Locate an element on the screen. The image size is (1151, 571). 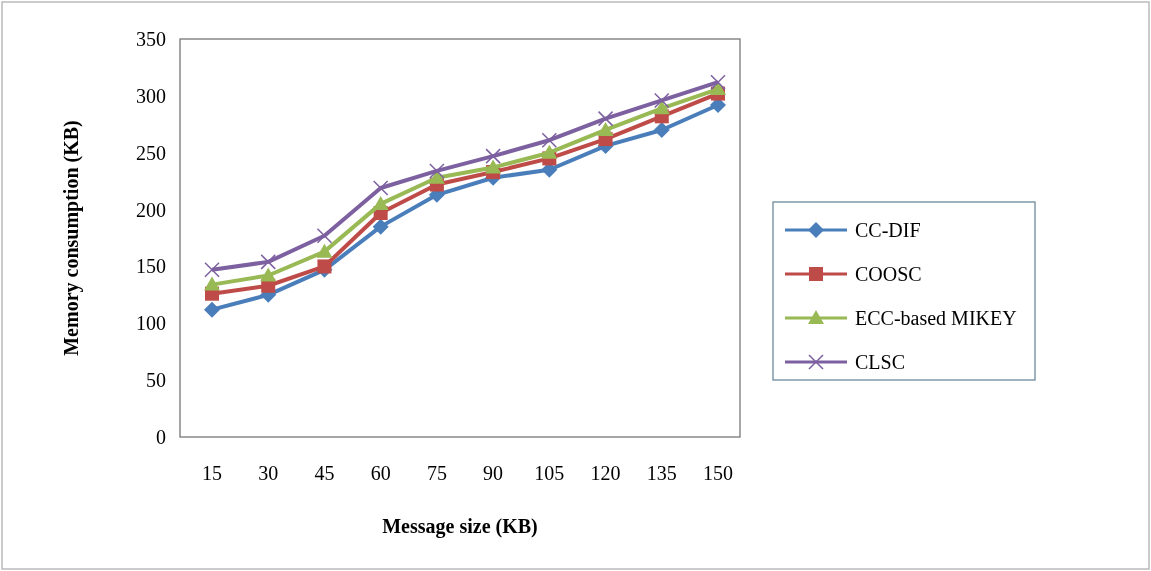
x-axis-title: Message size (KB) is located at coordinates (460, 526).